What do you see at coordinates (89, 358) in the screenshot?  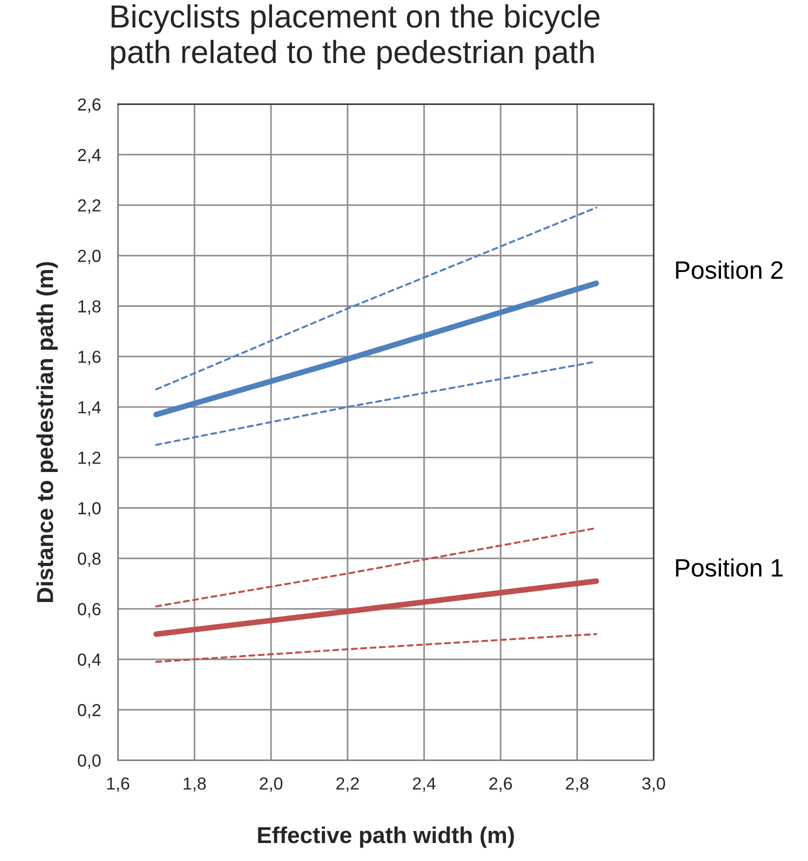 I see `y-tick-label: 1,6` at bounding box center [89, 358].